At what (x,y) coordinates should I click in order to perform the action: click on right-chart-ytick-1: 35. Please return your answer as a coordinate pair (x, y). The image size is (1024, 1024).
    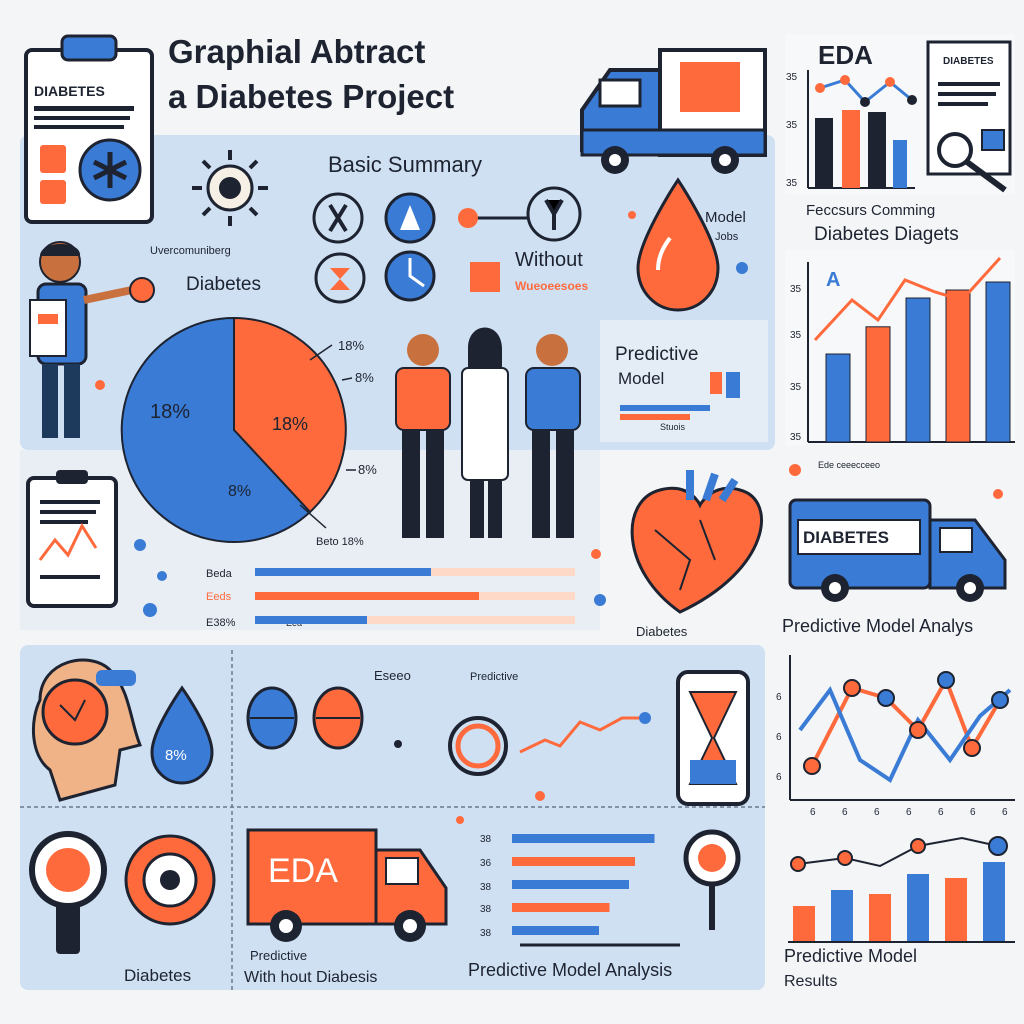
    Looking at the image, I should click on (796, 289).